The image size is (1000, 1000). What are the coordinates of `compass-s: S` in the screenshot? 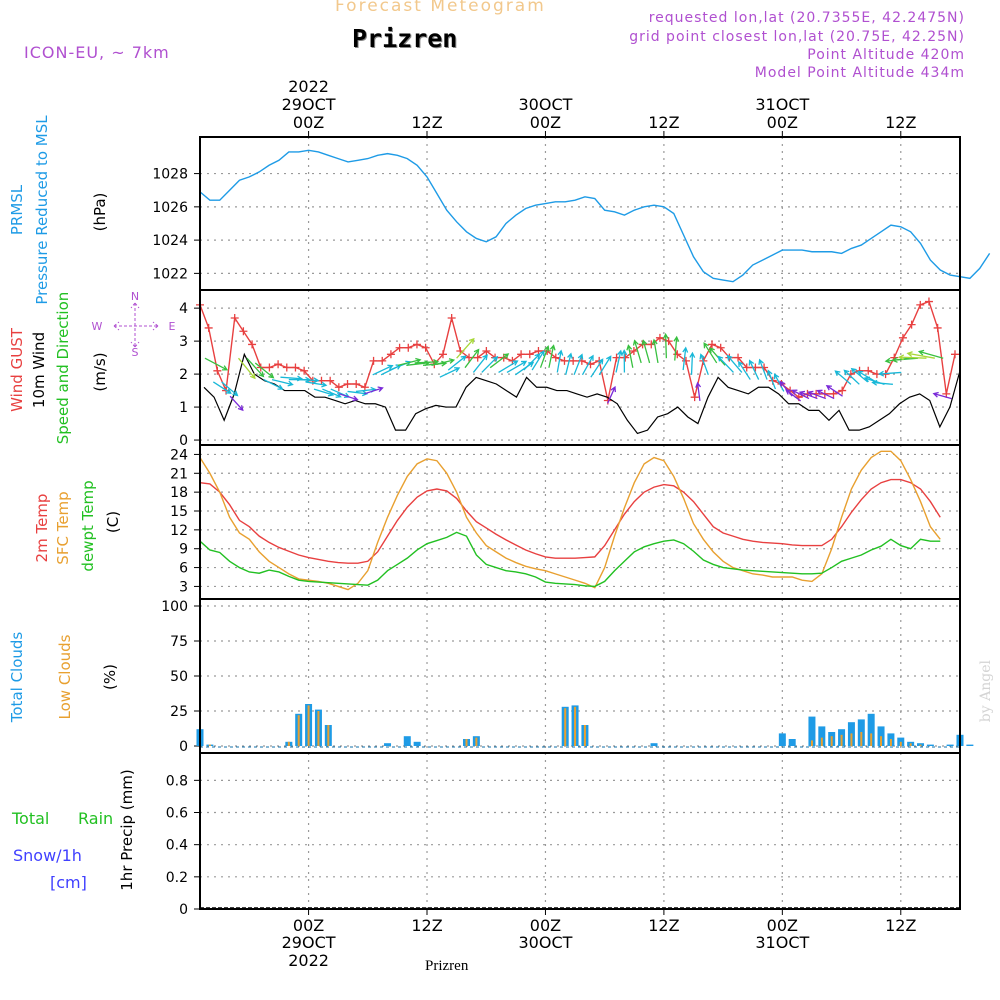 It's located at (135, 352).